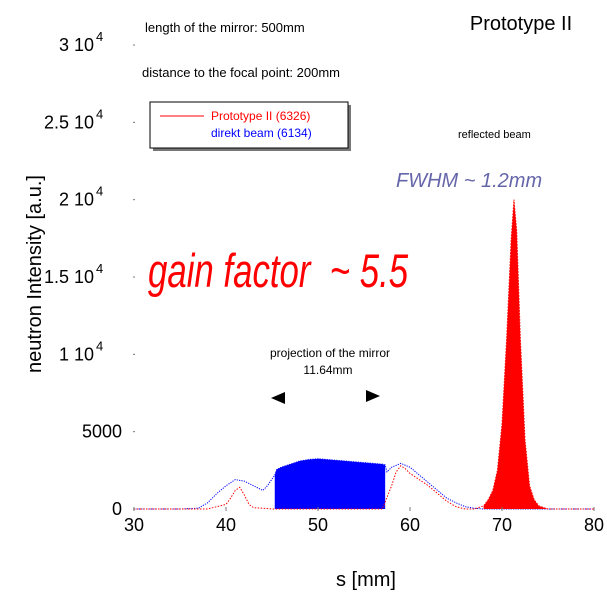  What do you see at coordinates (330, 483) in the screenshot?
I see `direct-beam-fill` at bounding box center [330, 483].